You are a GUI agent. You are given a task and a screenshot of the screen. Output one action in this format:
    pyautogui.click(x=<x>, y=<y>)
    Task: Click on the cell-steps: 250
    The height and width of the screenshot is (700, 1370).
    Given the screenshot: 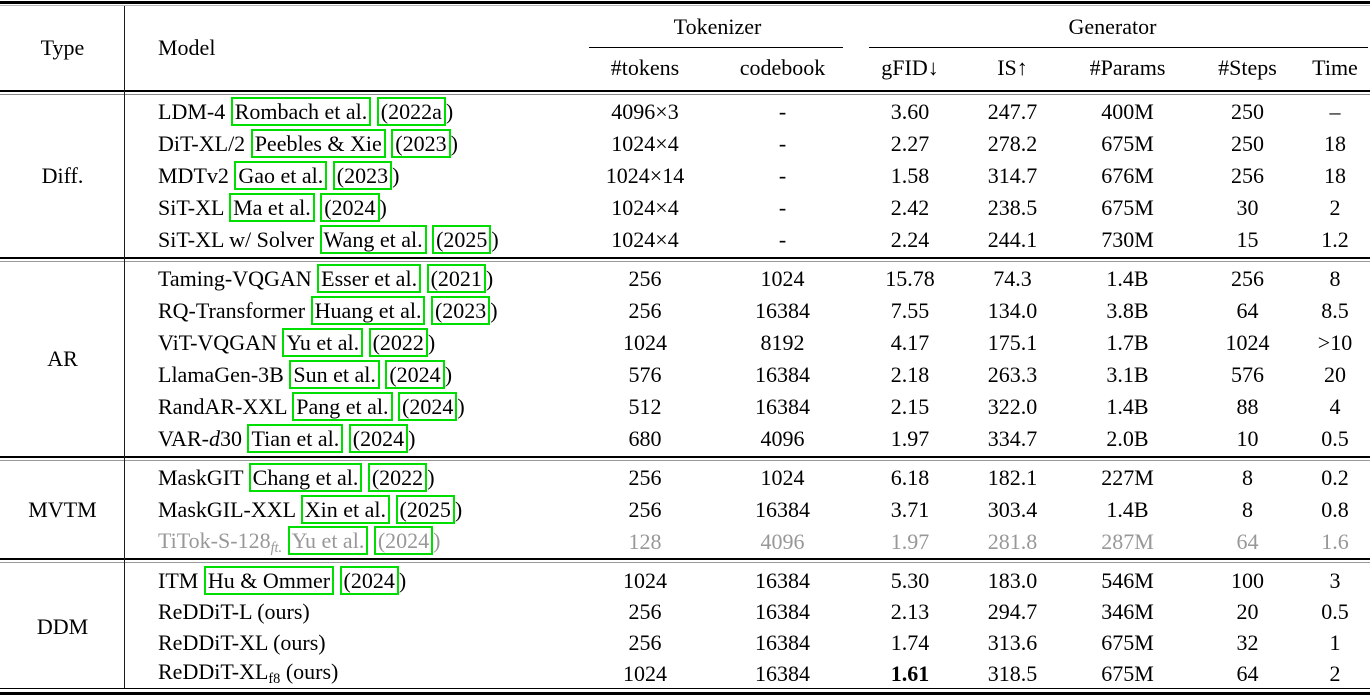 What is the action you would take?
    pyautogui.click(x=1247, y=111)
    